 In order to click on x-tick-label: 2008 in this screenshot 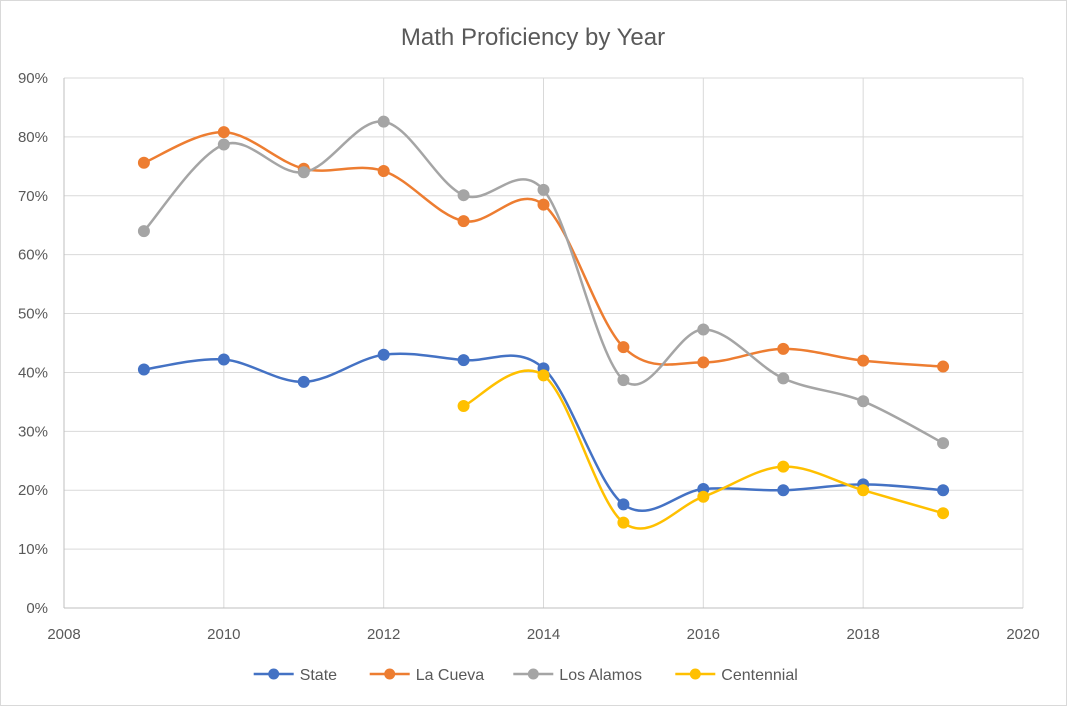, I will do `click(63, 634)`.